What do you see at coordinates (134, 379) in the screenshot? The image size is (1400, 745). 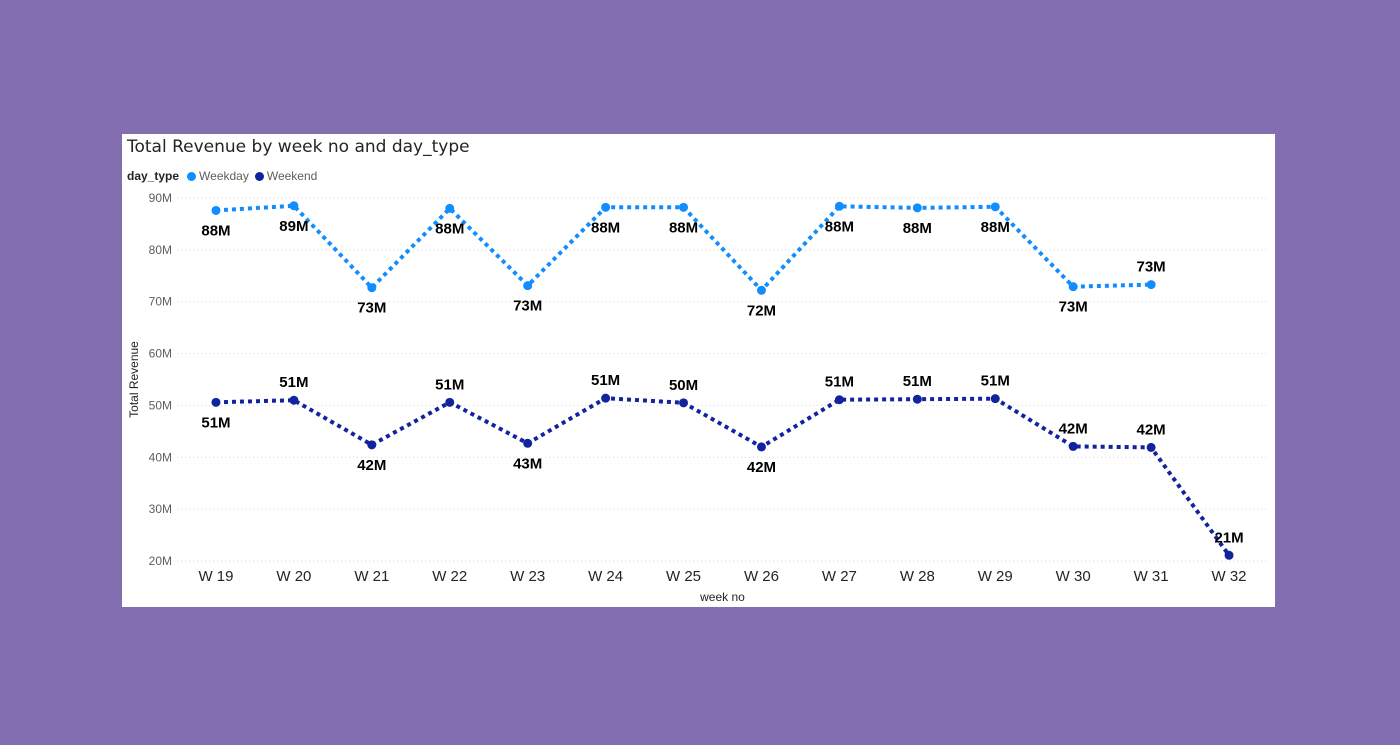 I see `y-axis-title: Total Revenue` at bounding box center [134, 379].